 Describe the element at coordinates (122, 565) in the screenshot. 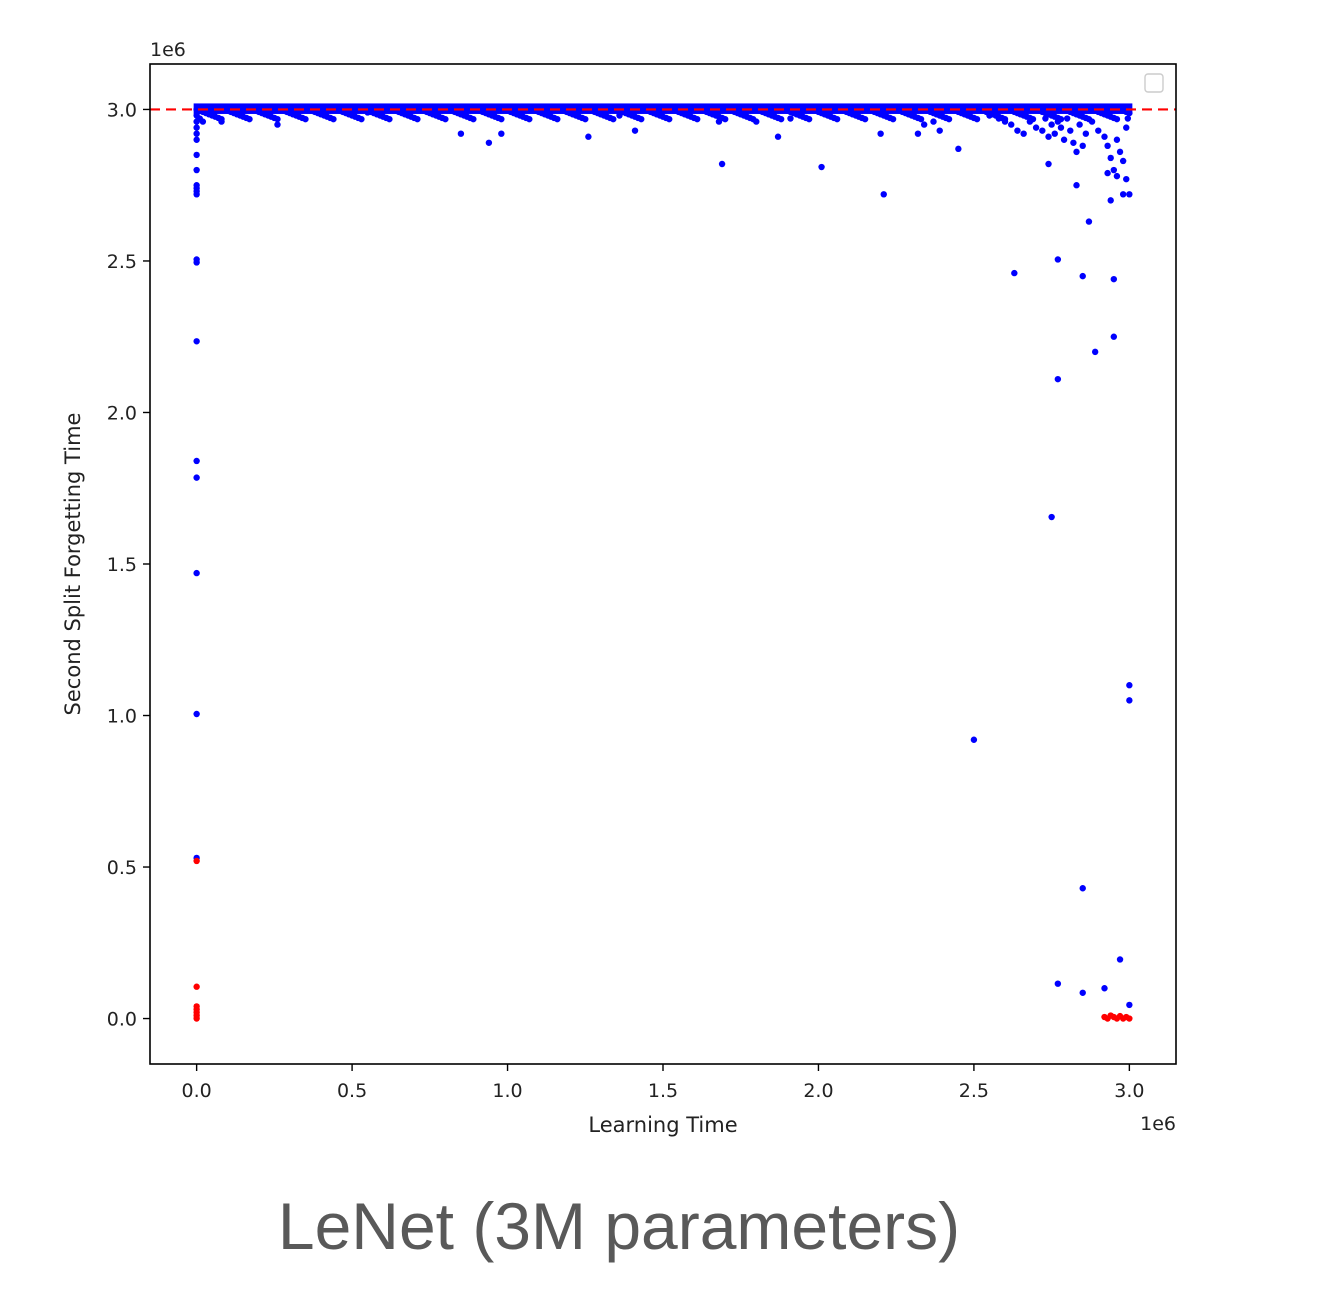

I see `y-tick-label: 1.5` at that location.